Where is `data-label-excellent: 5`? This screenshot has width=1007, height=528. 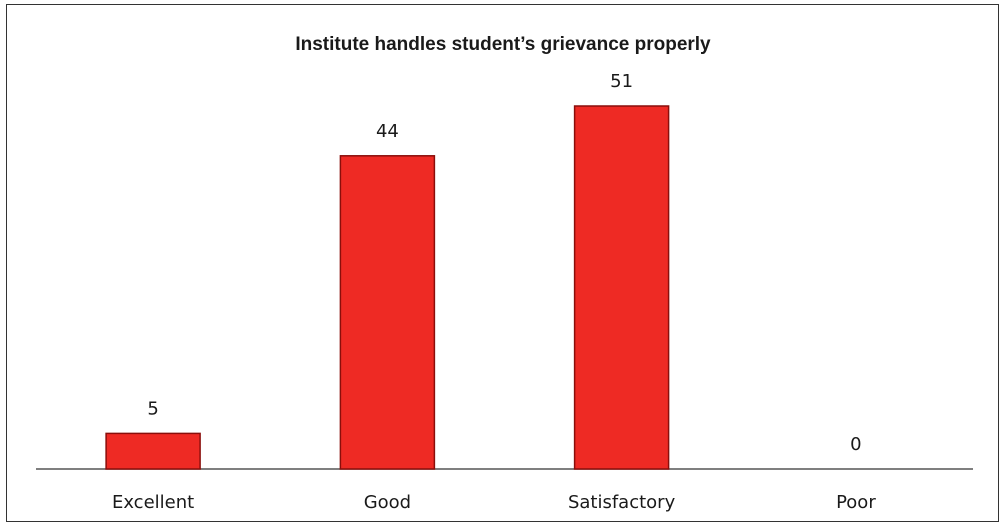
data-label-excellent: 5 is located at coordinates (152, 408).